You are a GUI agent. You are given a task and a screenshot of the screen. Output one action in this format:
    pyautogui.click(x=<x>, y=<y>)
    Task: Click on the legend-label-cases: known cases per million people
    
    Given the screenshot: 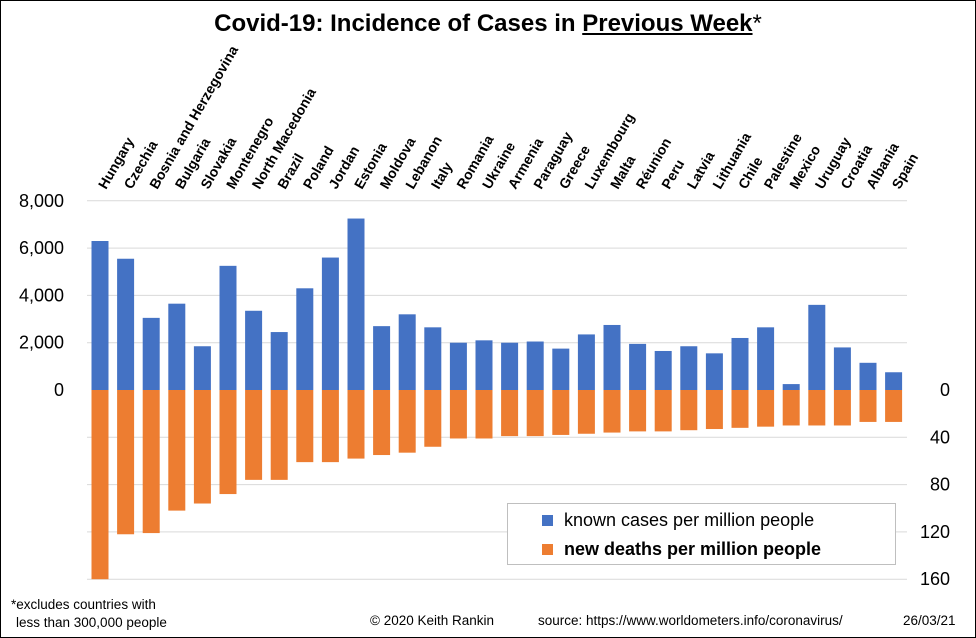 What is the action you would take?
    pyautogui.click(x=689, y=519)
    